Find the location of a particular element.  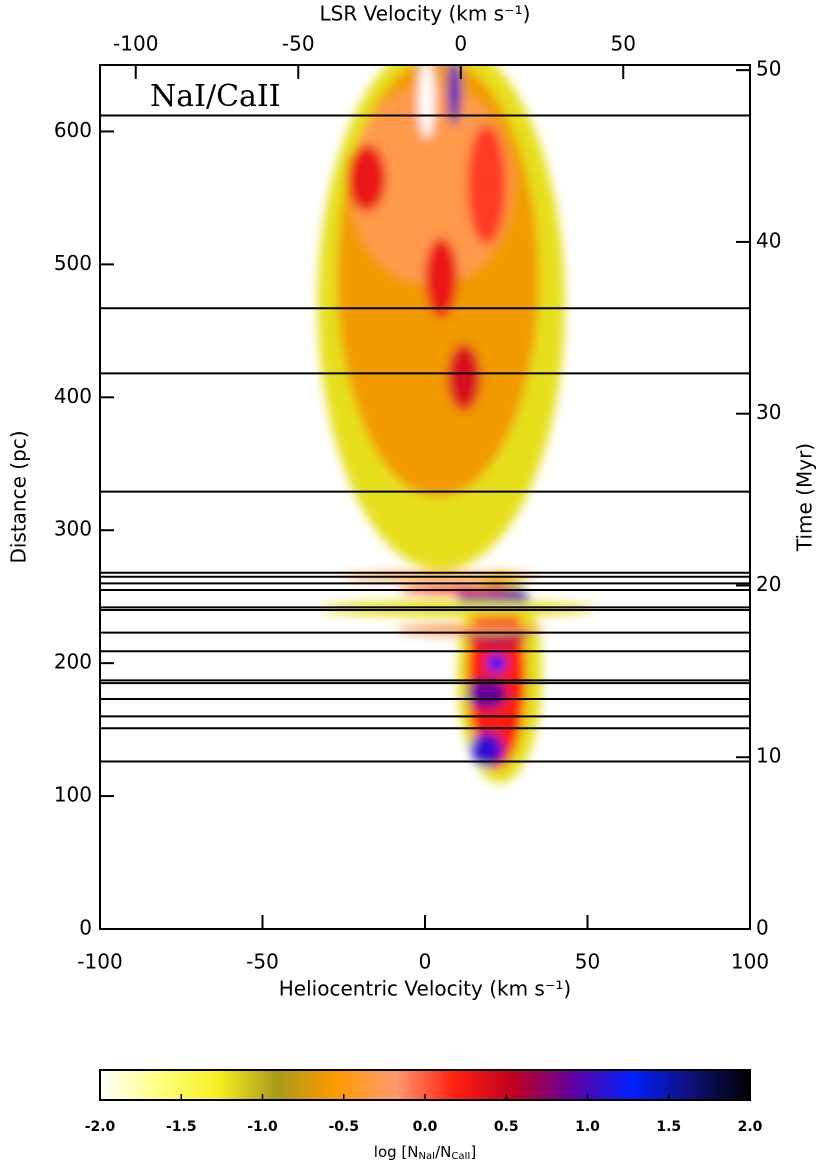

annotation: NaI/CaII is located at coordinates (215, 96).